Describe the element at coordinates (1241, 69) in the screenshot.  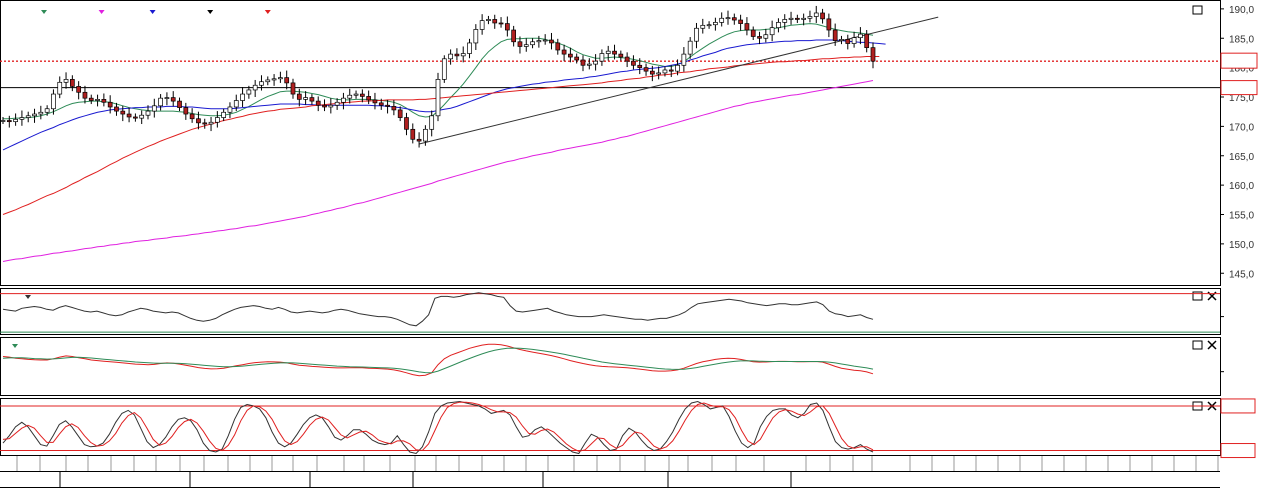
I see `y-tick-label: 180,0` at that location.